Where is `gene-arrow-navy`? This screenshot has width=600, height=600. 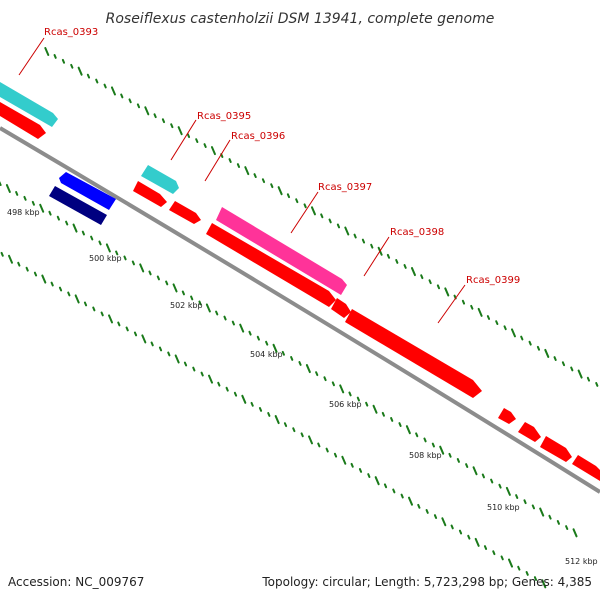
gene-arrow-navy is located at coordinates (78, 205).